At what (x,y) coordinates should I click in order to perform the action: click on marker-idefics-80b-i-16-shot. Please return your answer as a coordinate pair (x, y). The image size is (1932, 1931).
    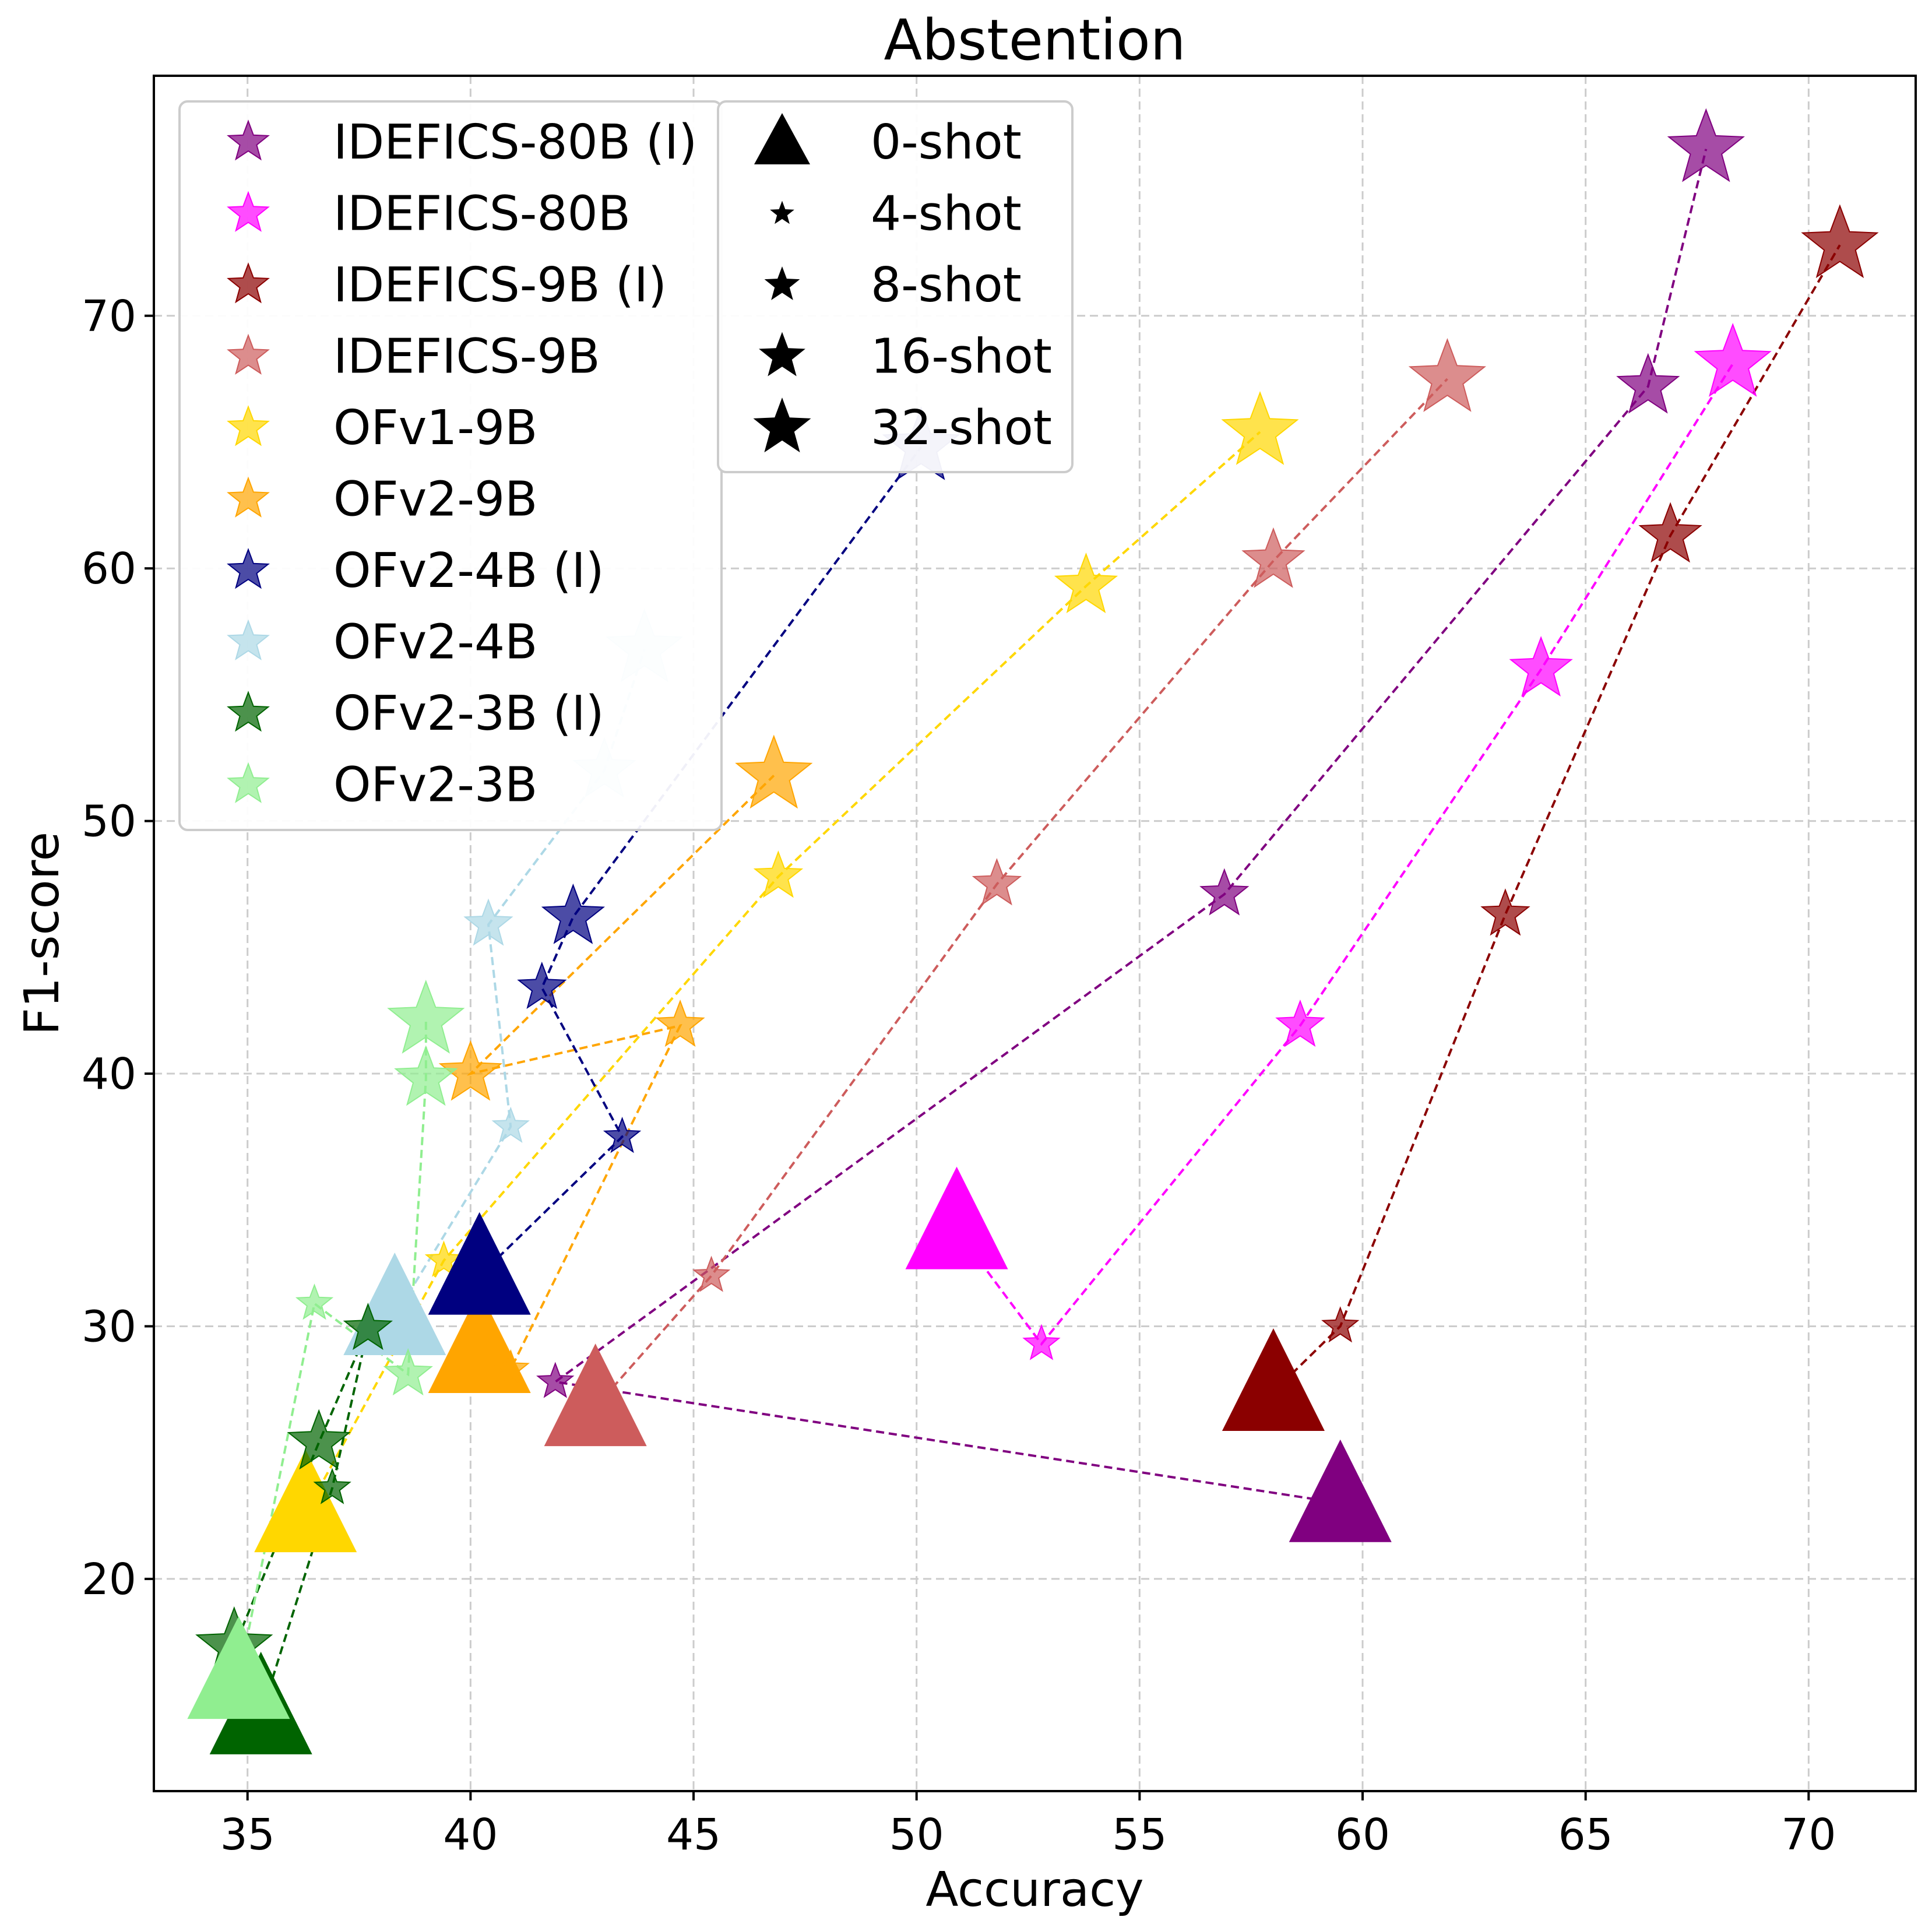
    Looking at the image, I should click on (1648, 383).